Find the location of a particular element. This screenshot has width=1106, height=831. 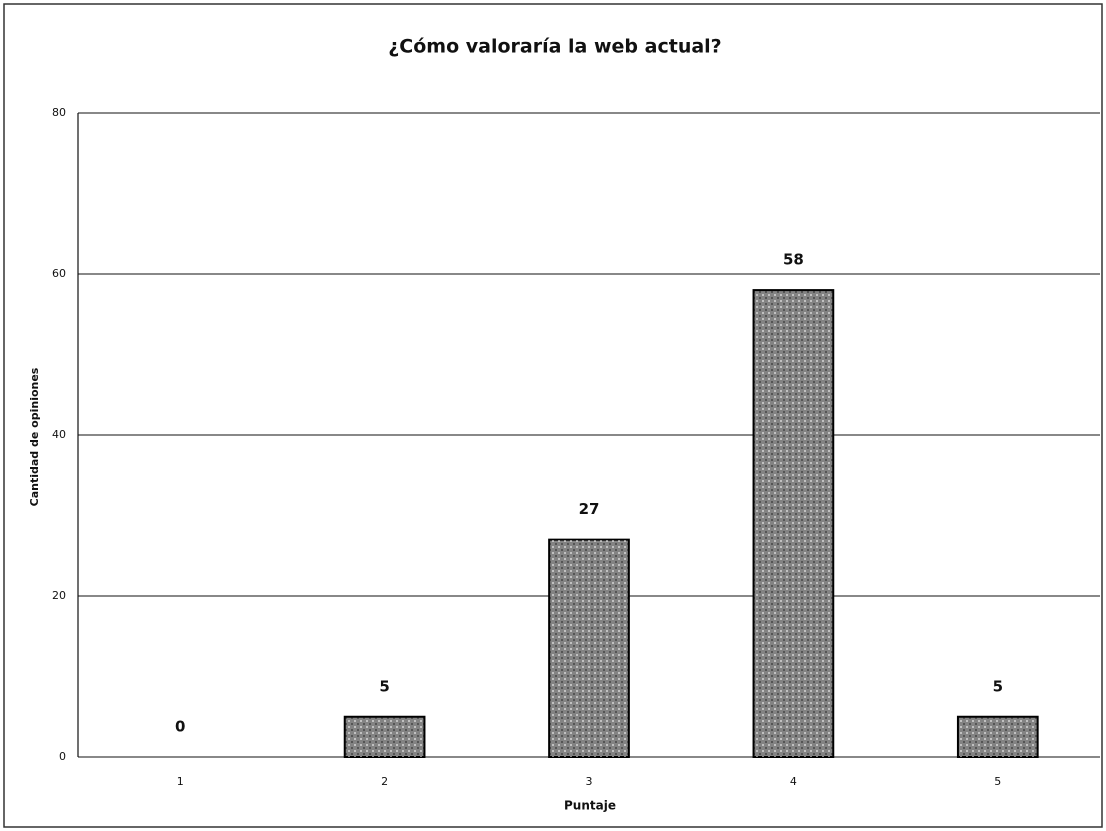

y-tick-label: 0 is located at coordinates (62, 756).